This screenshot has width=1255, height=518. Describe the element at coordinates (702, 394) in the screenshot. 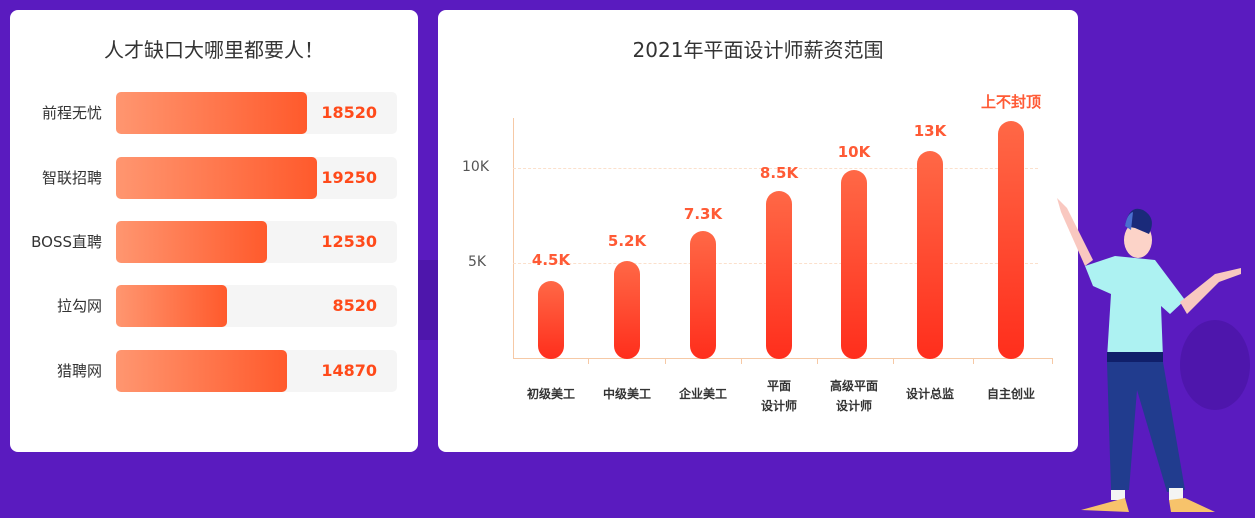

I see `category-label: 企业美工` at that location.